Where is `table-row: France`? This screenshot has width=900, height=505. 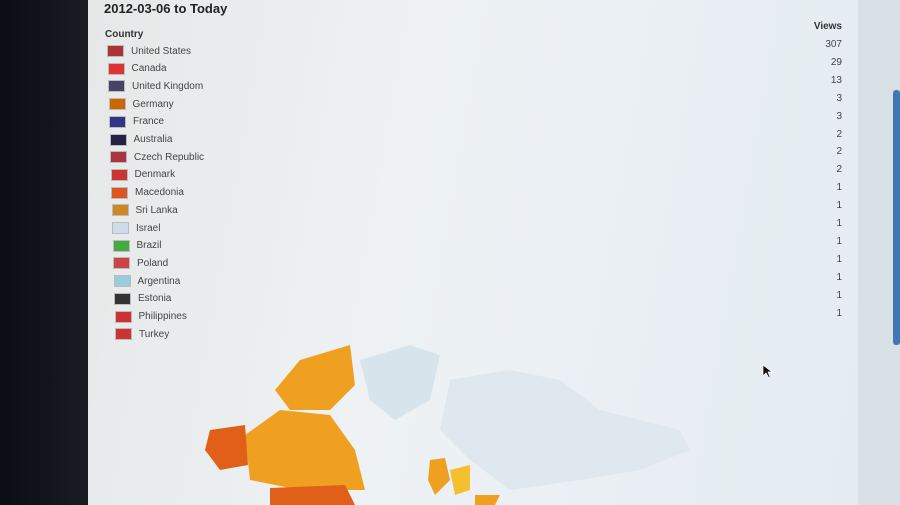
table-row: France is located at coordinates (136, 122).